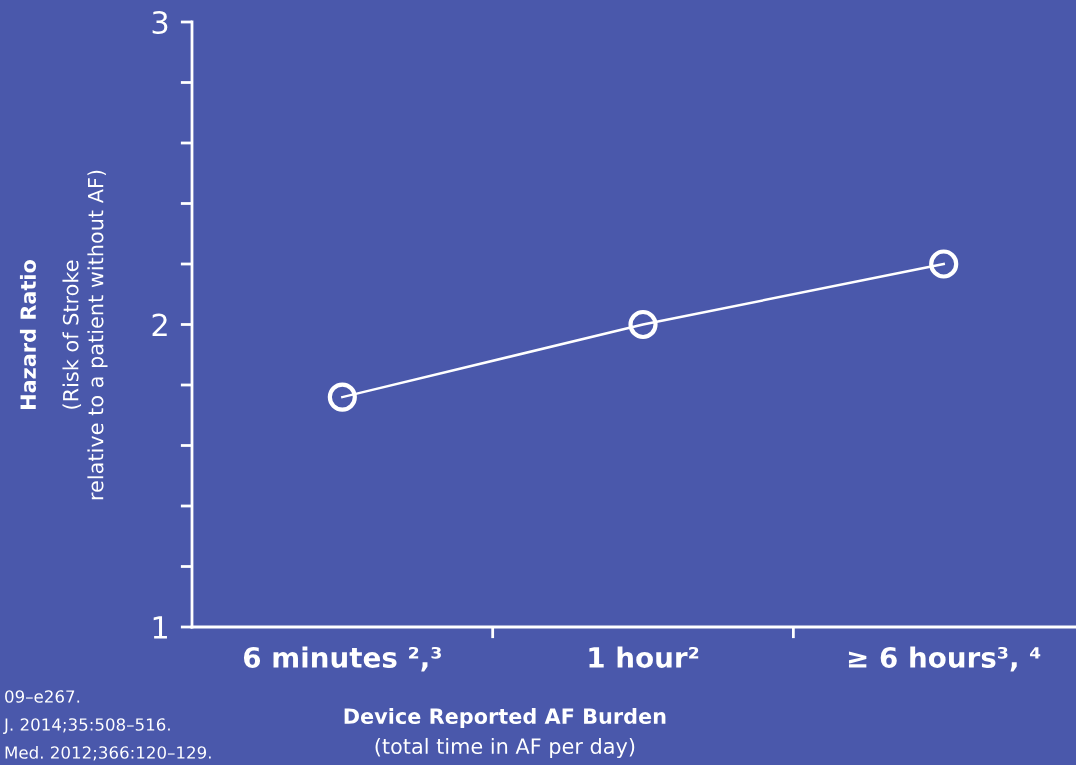 Image resolution: width=1076 pixels, height=765 pixels. I want to click on text: 09–e267., so click(42, 696).